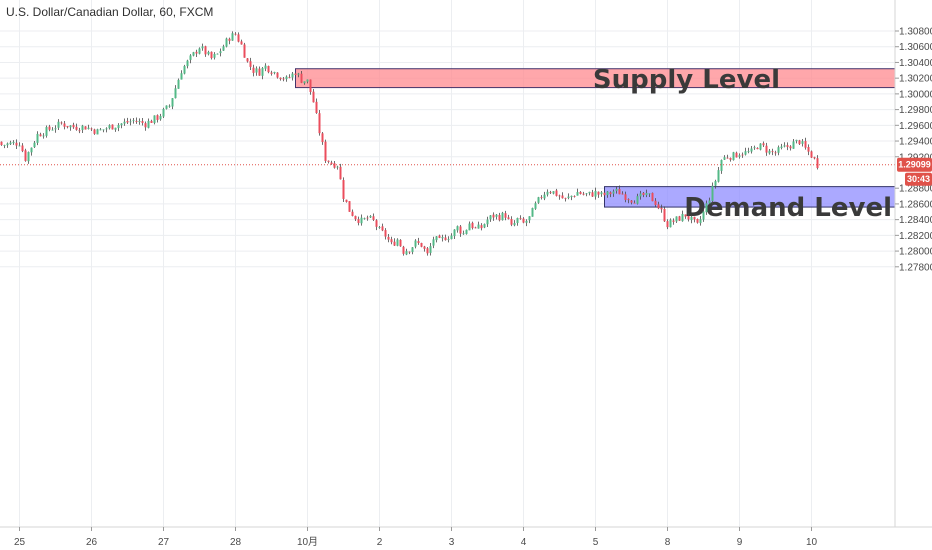  What do you see at coordinates (915, 79) in the screenshot?
I see `y-tick-label: 1.30200` at bounding box center [915, 79].